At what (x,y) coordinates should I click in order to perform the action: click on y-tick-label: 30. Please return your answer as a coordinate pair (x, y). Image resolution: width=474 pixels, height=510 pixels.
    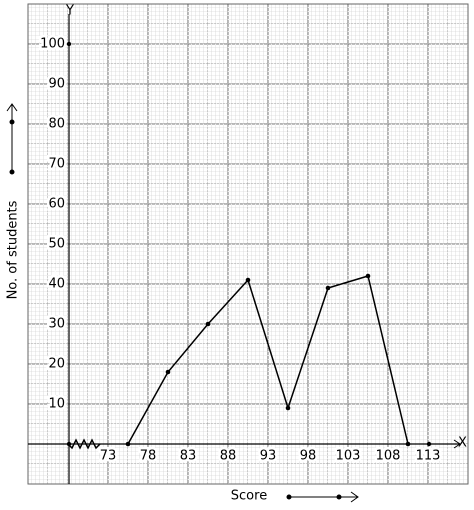
    Looking at the image, I should click on (56, 324).